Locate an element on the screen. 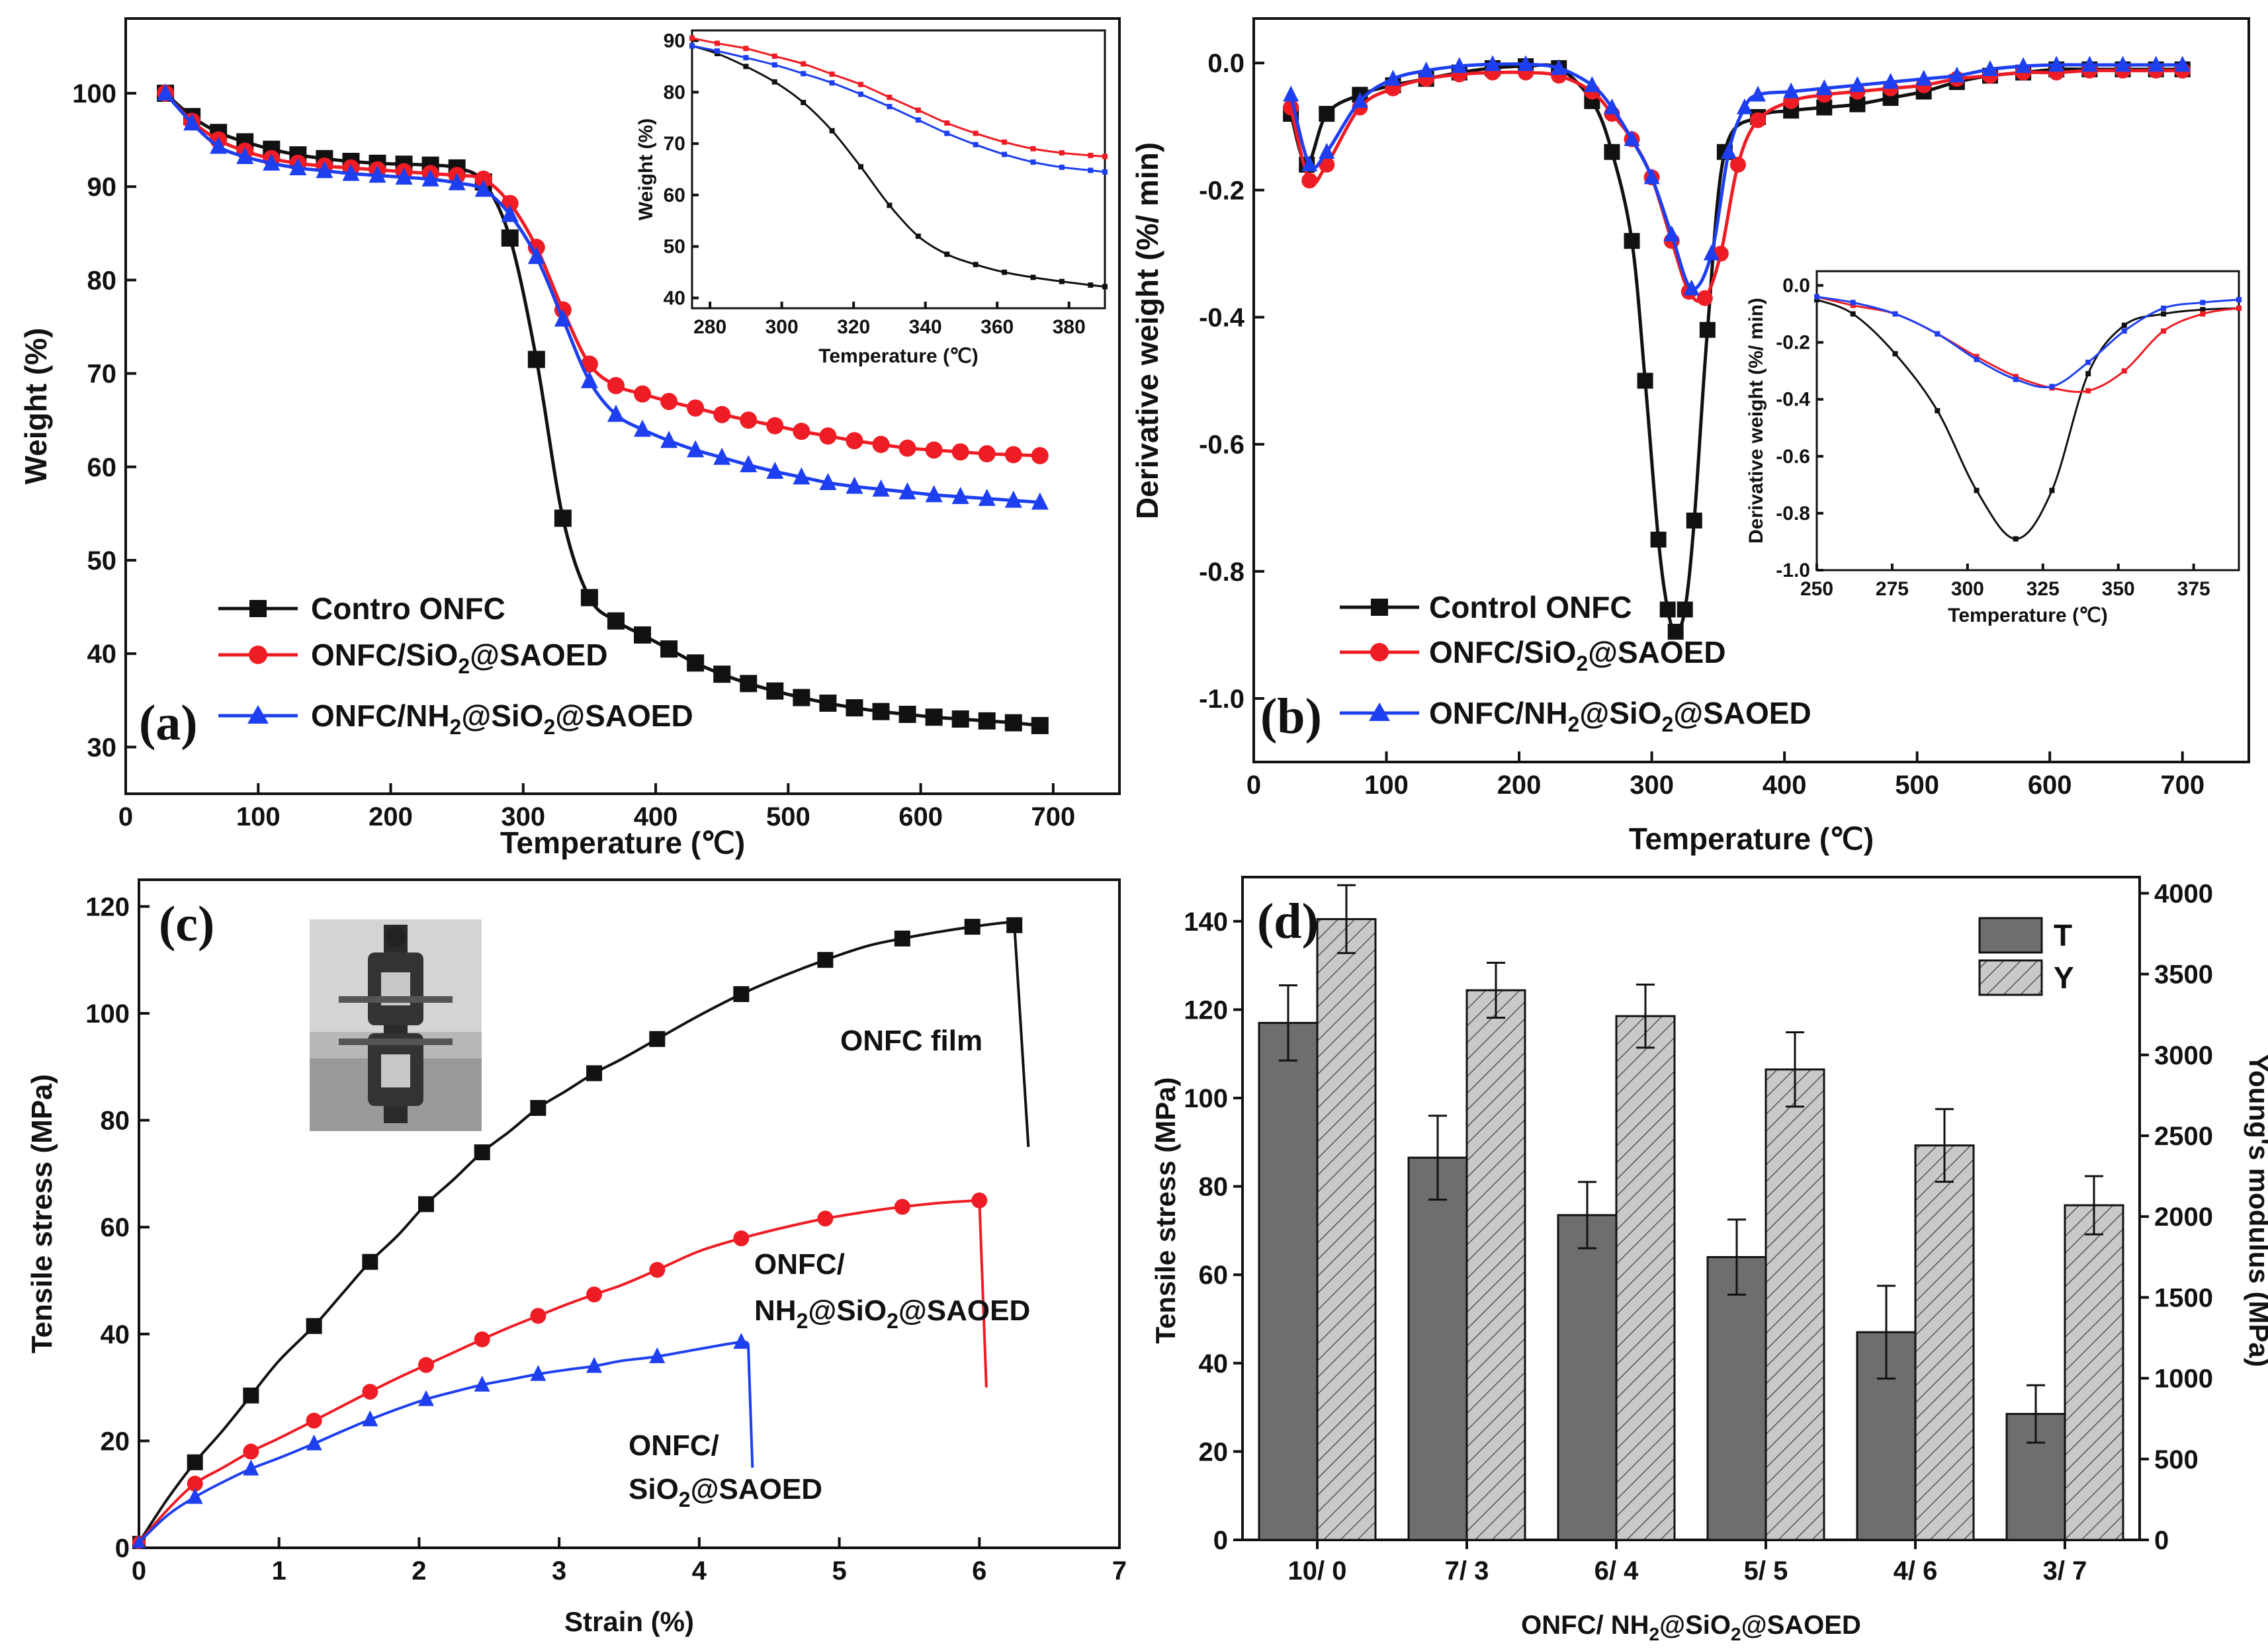 This screenshot has width=2268, height=1651. x-tick-label: 300 is located at coordinates (523, 816).